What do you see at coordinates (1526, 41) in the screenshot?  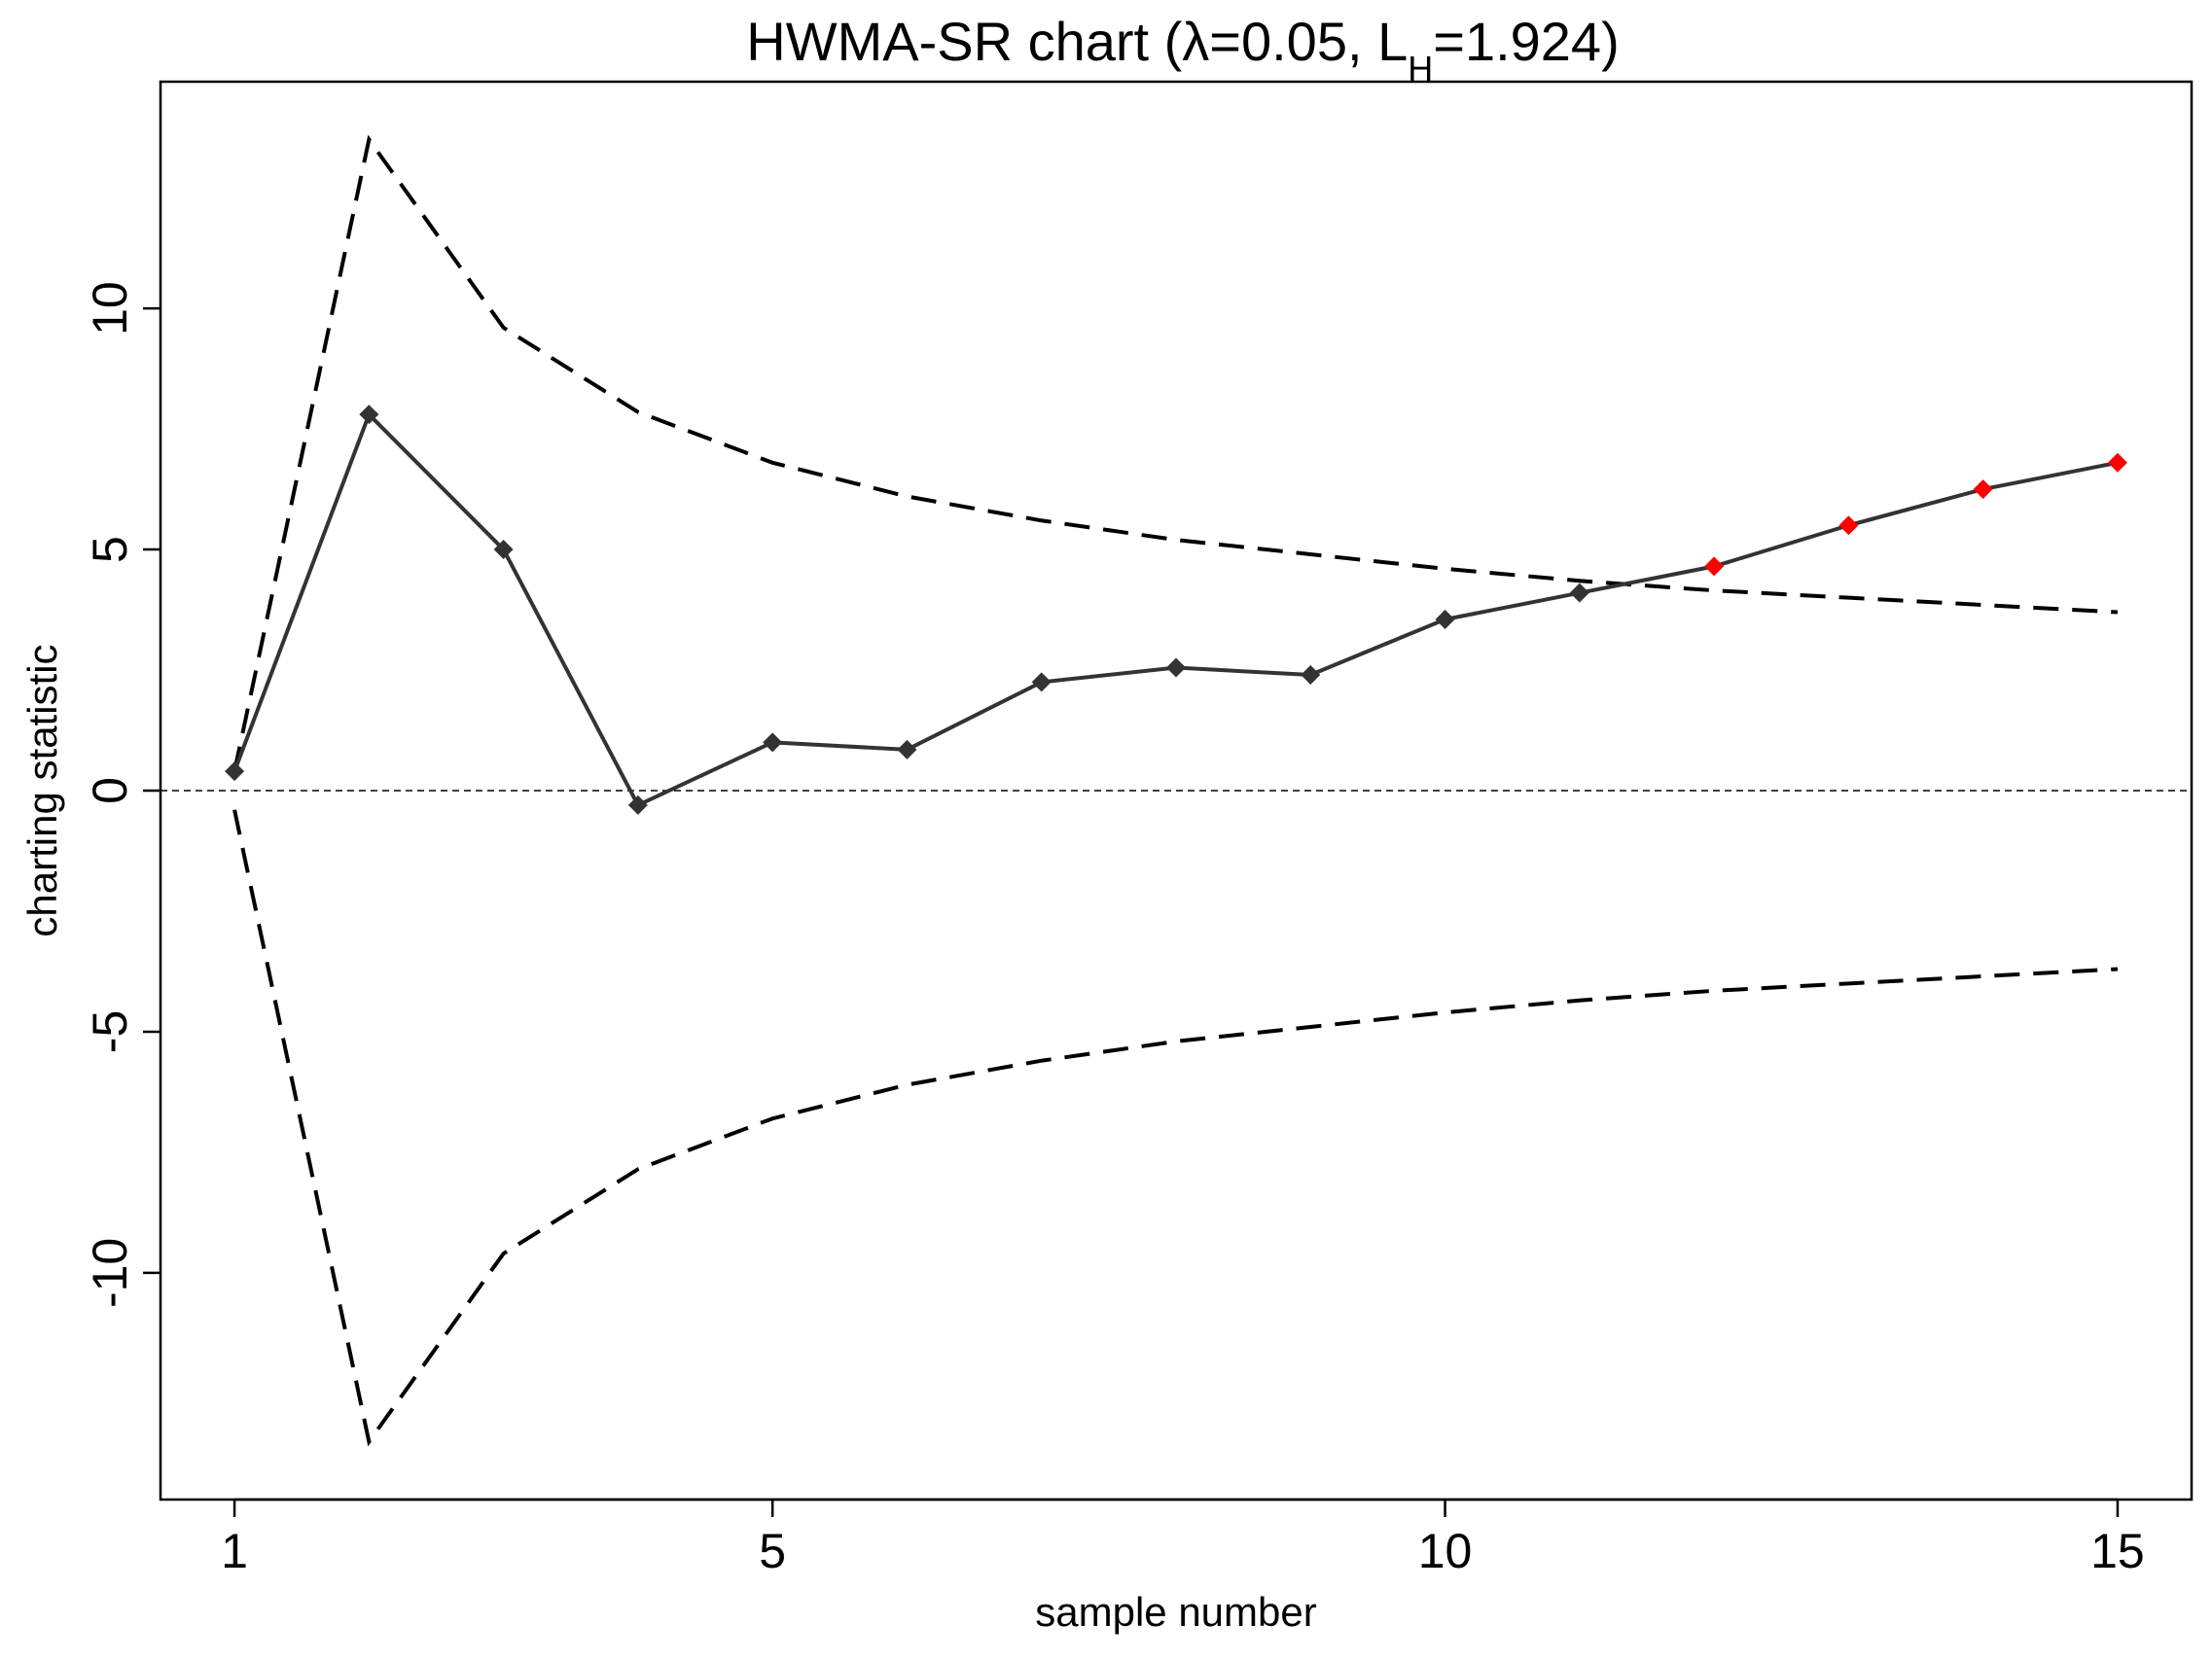 I see `chart-title-tail: =1.924)` at bounding box center [1526, 41].